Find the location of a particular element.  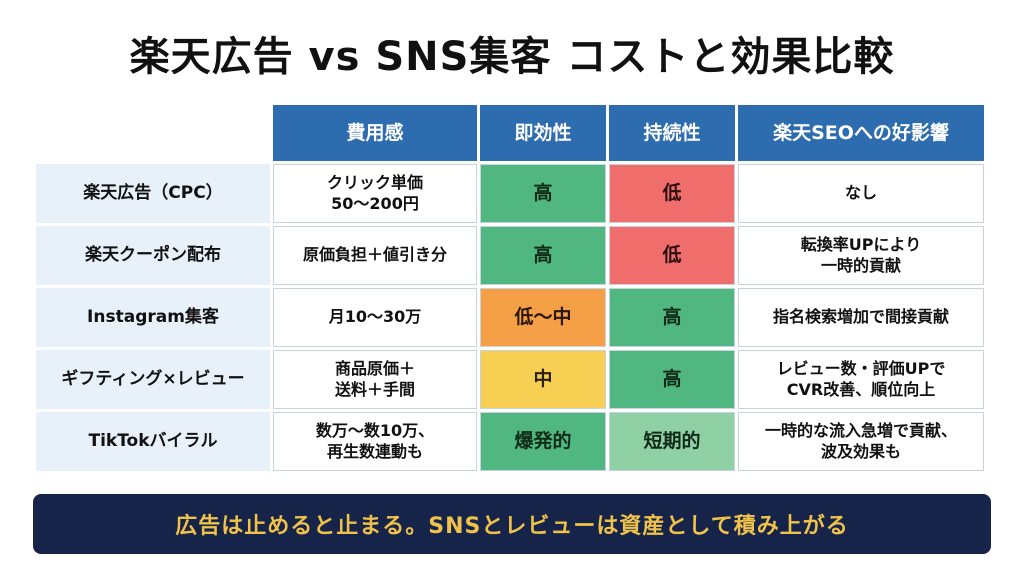

table-corner is located at coordinates (153, 133).